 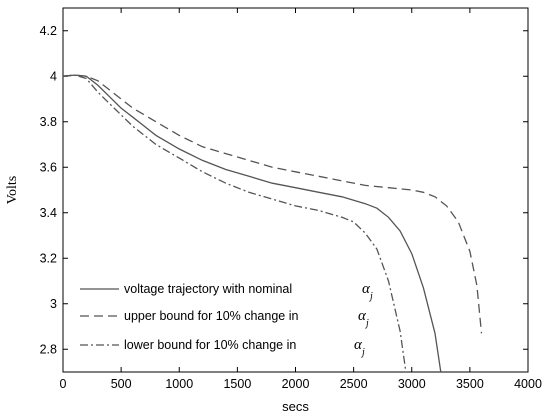 What do you see at coordinates (237, 384) in the screenshot?
I see `x-tick-label: 1500` at bounding box center [237, 384].